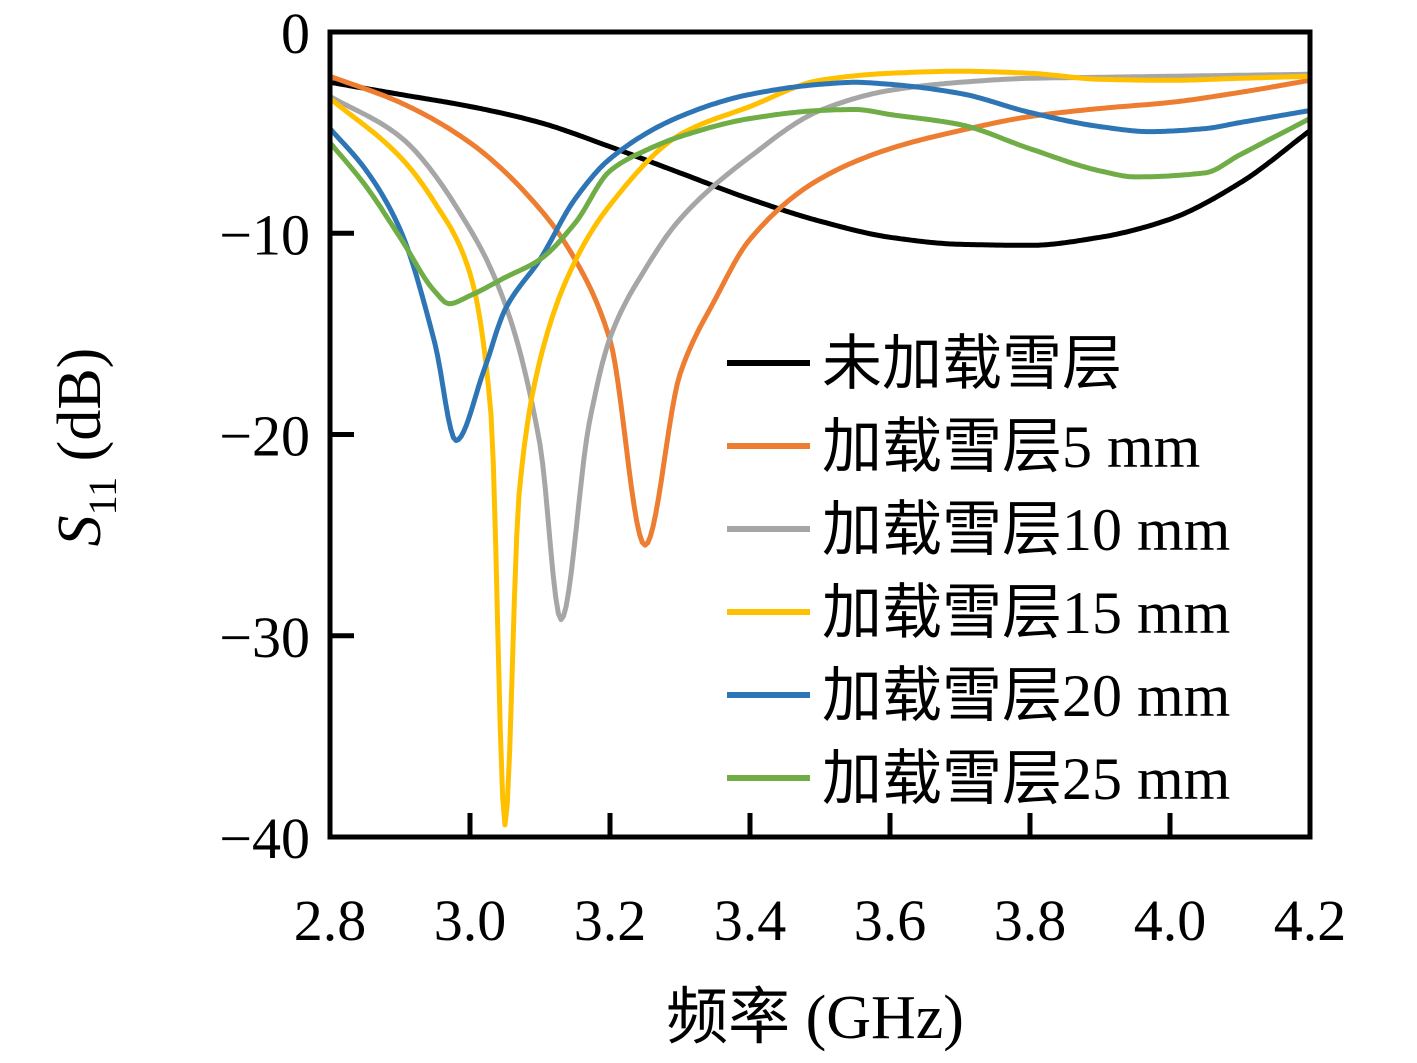 The height and width of the screenshot is (1063, 1417). I want to click on y-tick-label: −10, so click(264, 234).